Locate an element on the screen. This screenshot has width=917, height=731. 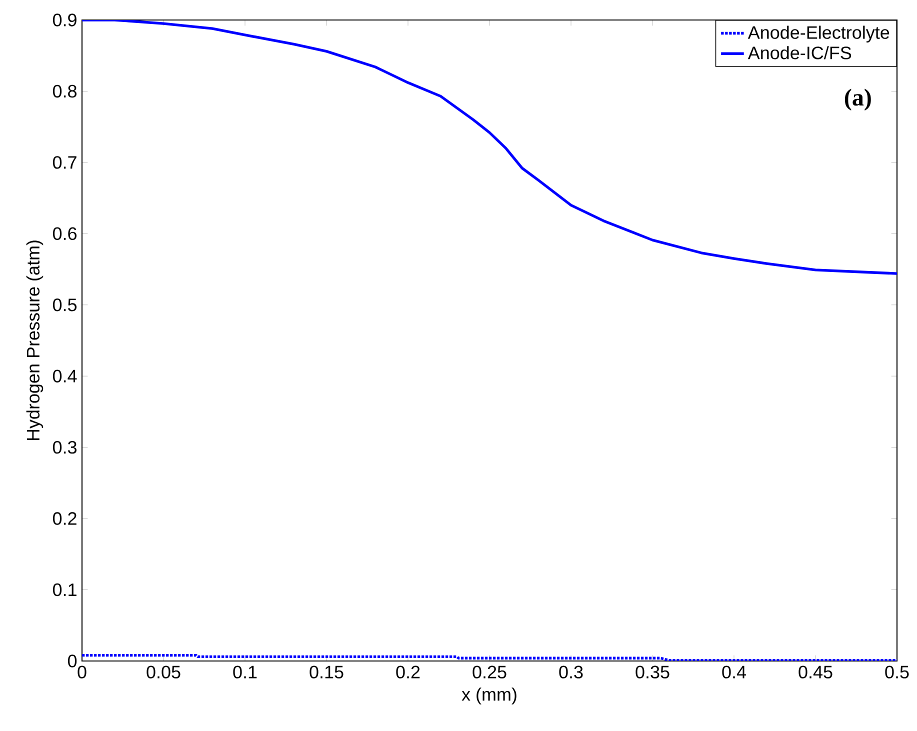
annotation: (a) is located at coordinates (857, 99).